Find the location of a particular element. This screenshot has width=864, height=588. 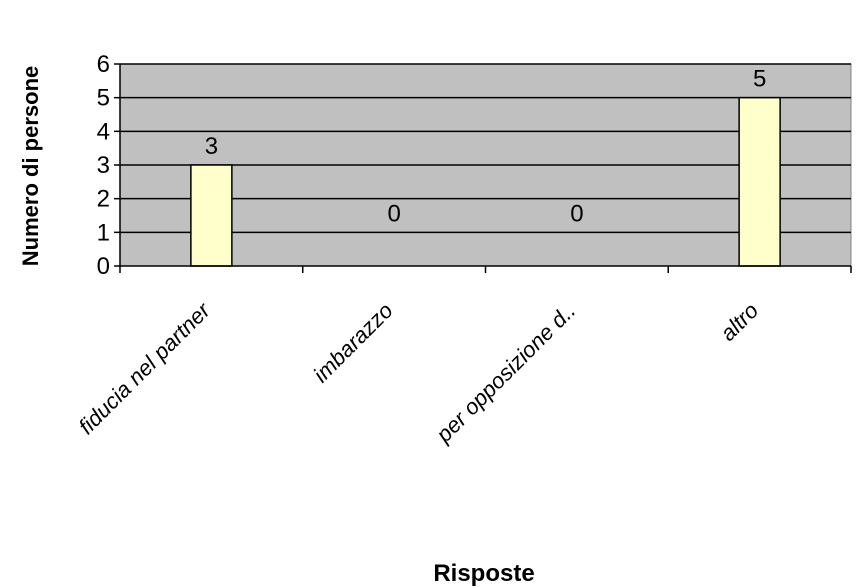

y-axis: 0 1 2 3 4 5 6 is located at coordinates (109, 165).